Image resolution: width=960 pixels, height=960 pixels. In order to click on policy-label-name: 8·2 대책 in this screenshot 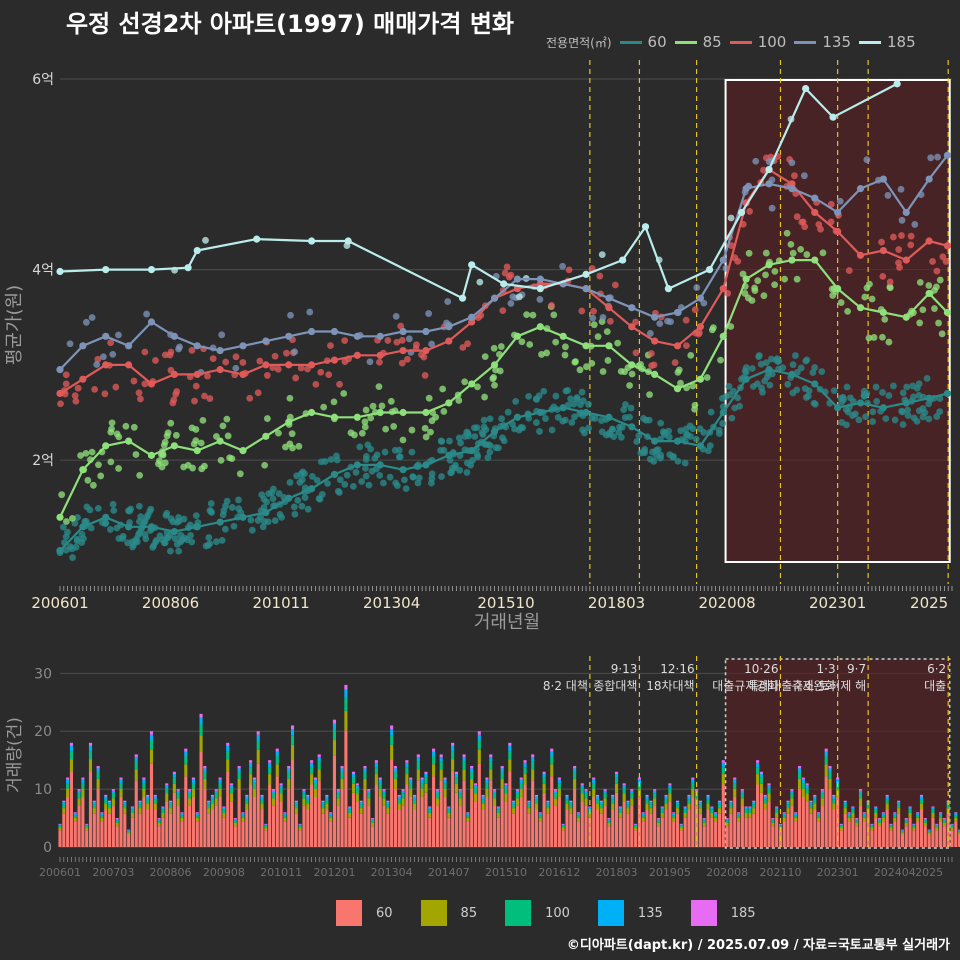, I will do `click(565, 685)`.